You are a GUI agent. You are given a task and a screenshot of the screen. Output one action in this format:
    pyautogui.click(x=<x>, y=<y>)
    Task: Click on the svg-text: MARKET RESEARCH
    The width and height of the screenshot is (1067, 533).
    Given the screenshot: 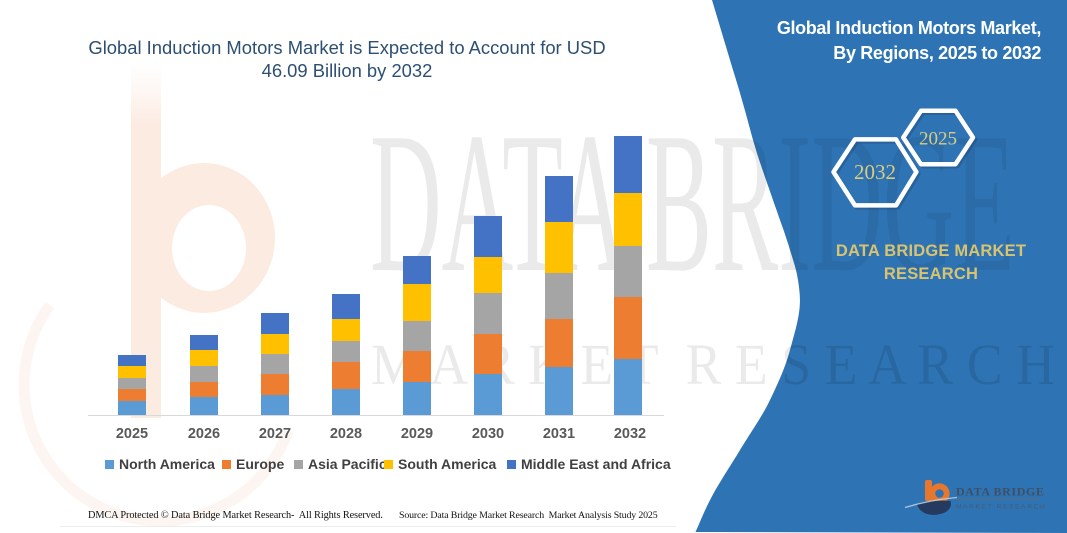 What is the action you would take?
    pyautogui.click(x=1001, y=507)
    